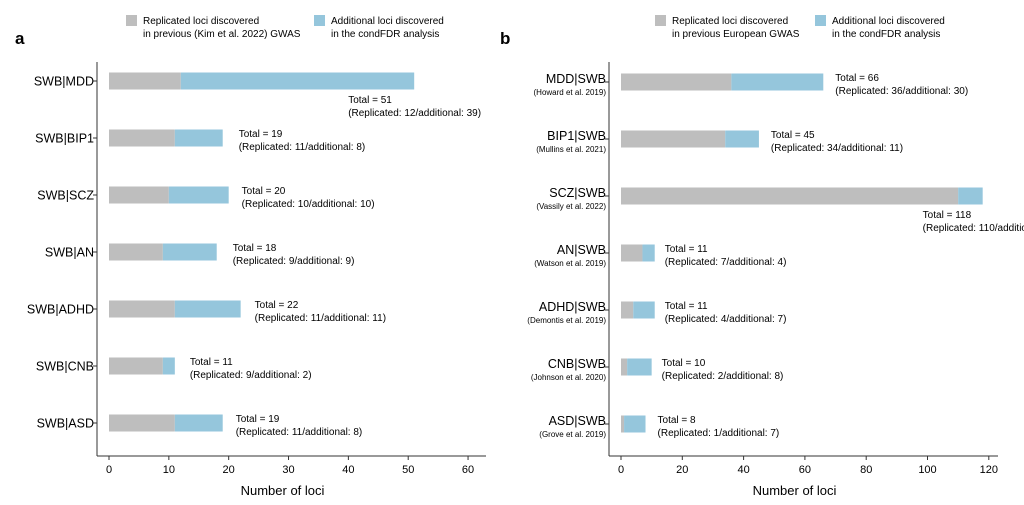 The height and width of the screenshot is (505, 1024). Describe the element at coordinates (65, 196) in the screenshot. I see `category-label: SWB|SCZ` at that location.